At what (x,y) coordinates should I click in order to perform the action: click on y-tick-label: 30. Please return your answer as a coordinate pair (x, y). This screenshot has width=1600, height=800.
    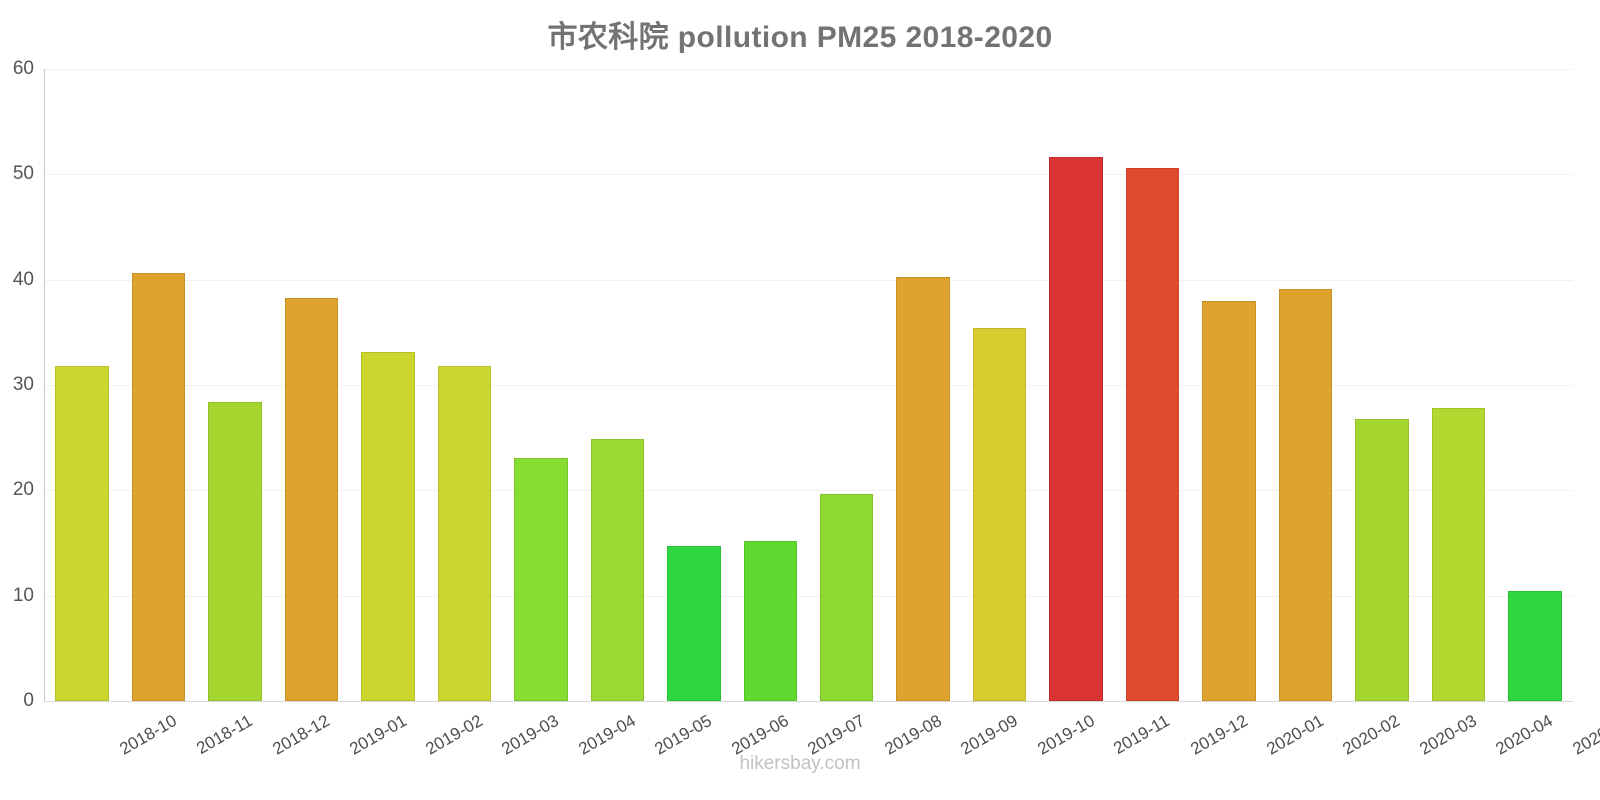
    Looking at the image, I should click on (23, 384).